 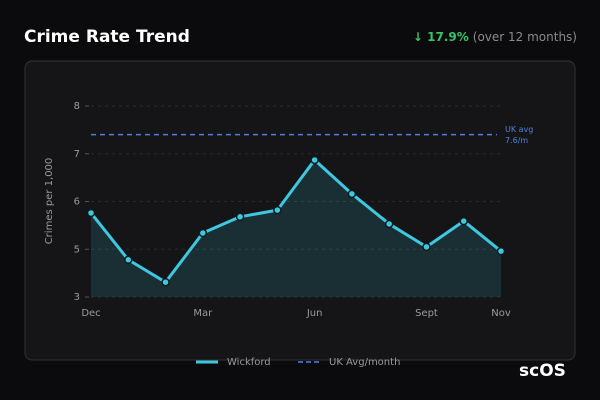 I want to click on y-tick-label: 3, so click(x=77, y=297).